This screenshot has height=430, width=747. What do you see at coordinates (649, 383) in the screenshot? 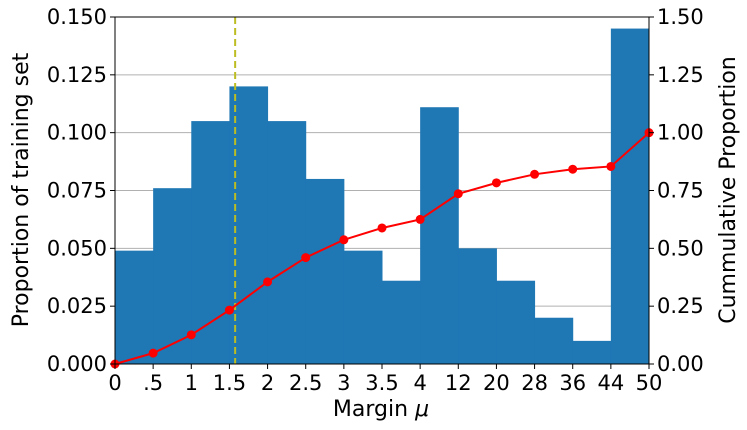
I see `x-tick-label: 50` at bounding box center [649, 383].